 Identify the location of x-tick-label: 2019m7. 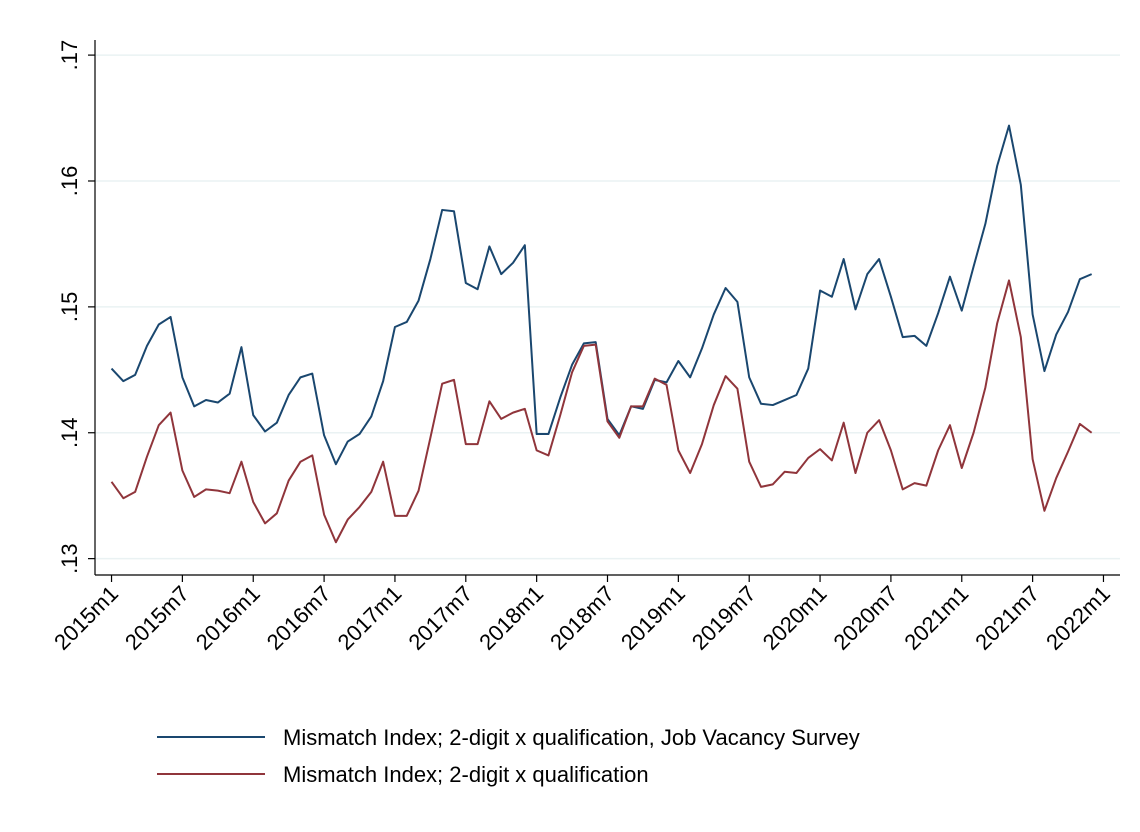
(724, 618).